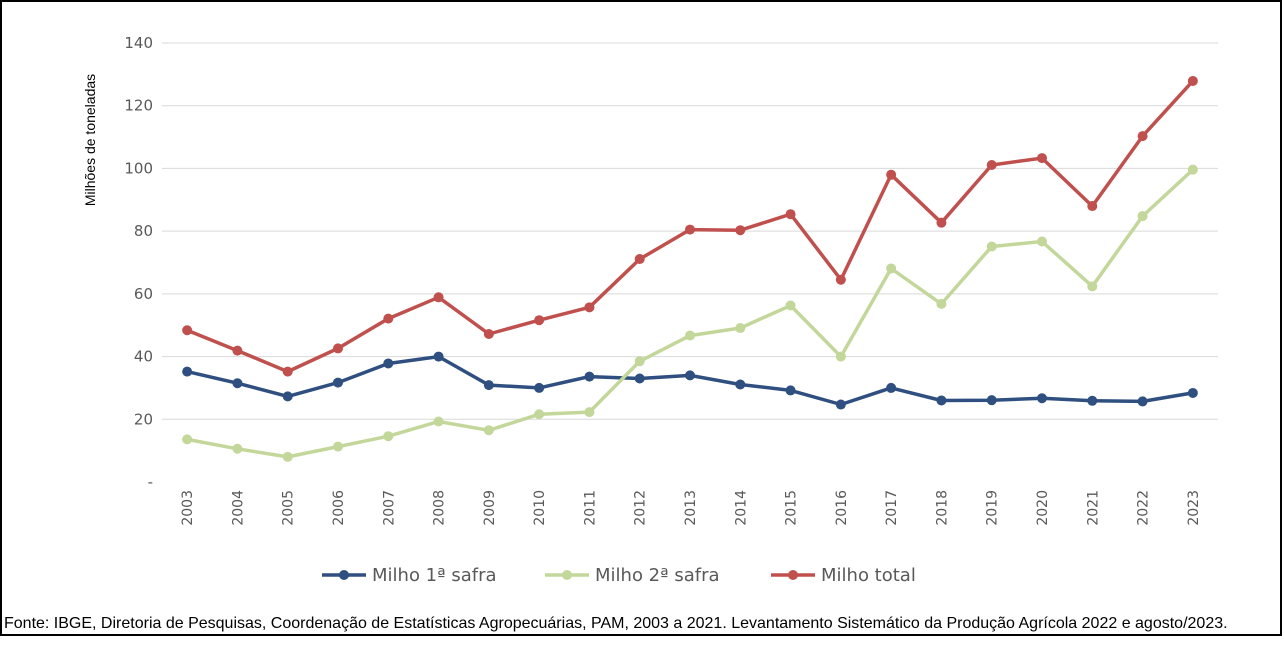  Describe the element at coordinates (138, 43) in the screenshot. I see `y-tick-label: 140` at that location.